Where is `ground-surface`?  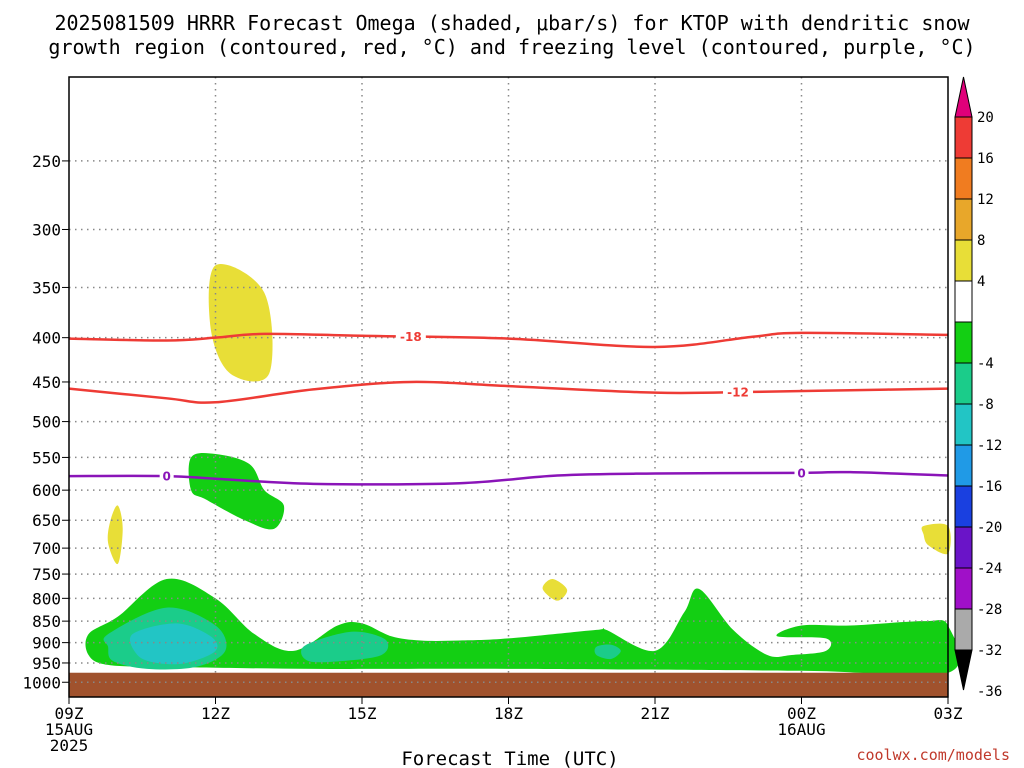
ground-surface is located at coordinates (508, 684).